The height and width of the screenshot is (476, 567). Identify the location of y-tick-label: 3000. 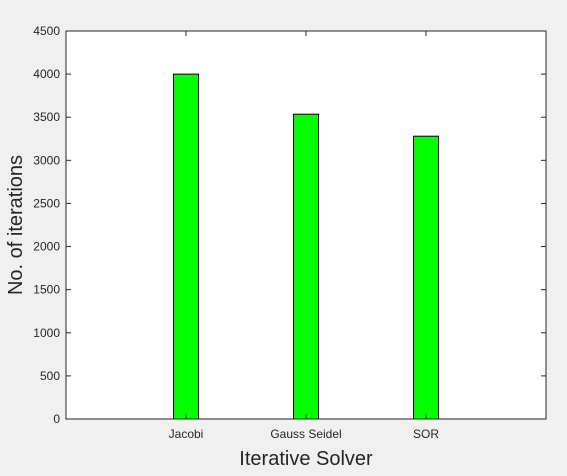
(46, 160).